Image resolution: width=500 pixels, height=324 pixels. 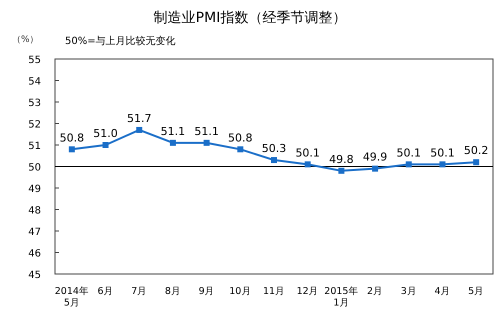 What do you see at coordinates (375, 291) in the screenshot?
I see `x-tick-label: 2月` at bounding box center [375, 291].